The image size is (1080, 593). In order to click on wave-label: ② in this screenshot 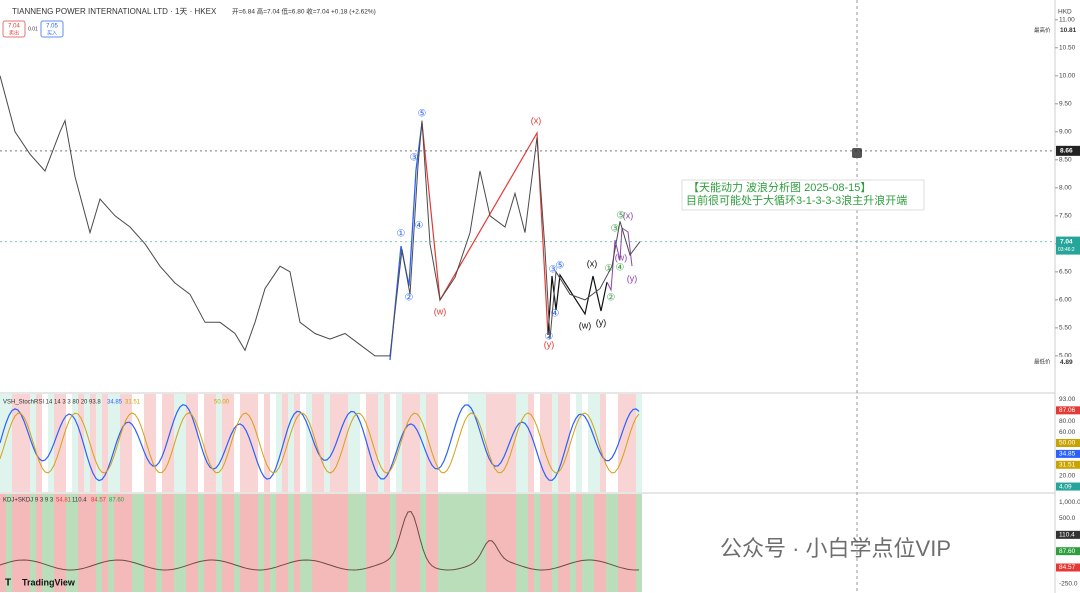, I will do `click(549, 337)`.